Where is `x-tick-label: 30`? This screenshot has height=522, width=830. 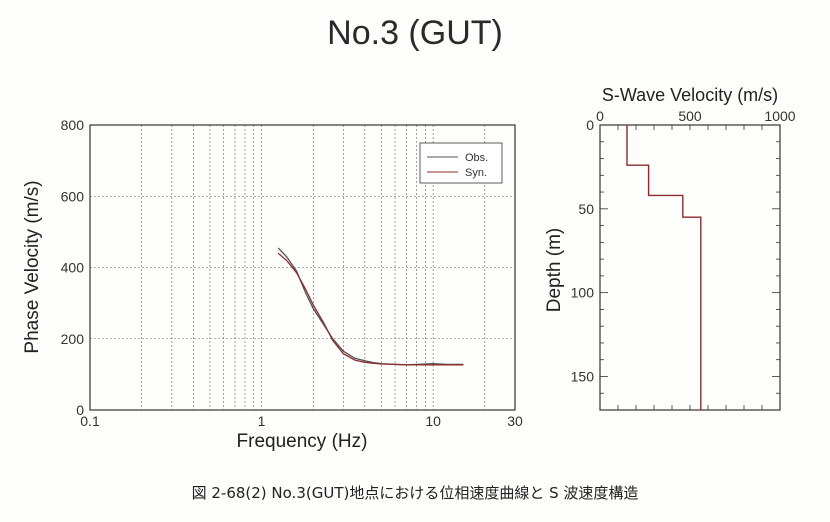
x-tick-label: 30 is located at coordinates (515, 421).